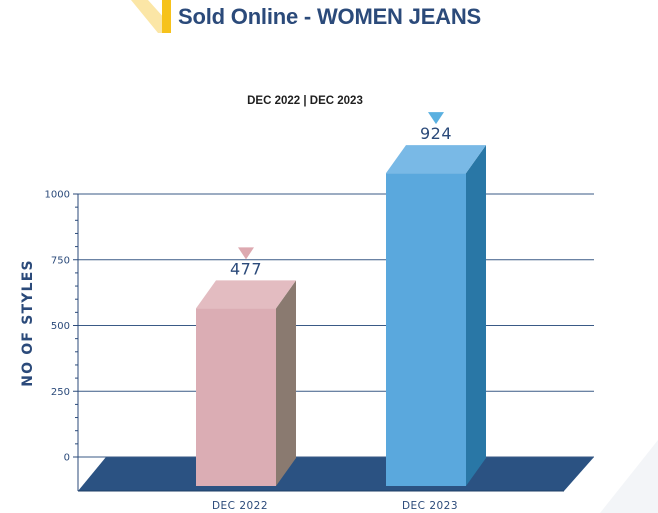 The height and width of the screenshot is (513, 658). Describe the element at coordinates (60, 260) in the screenshot. I see `y-tick-label: 750` at that location.